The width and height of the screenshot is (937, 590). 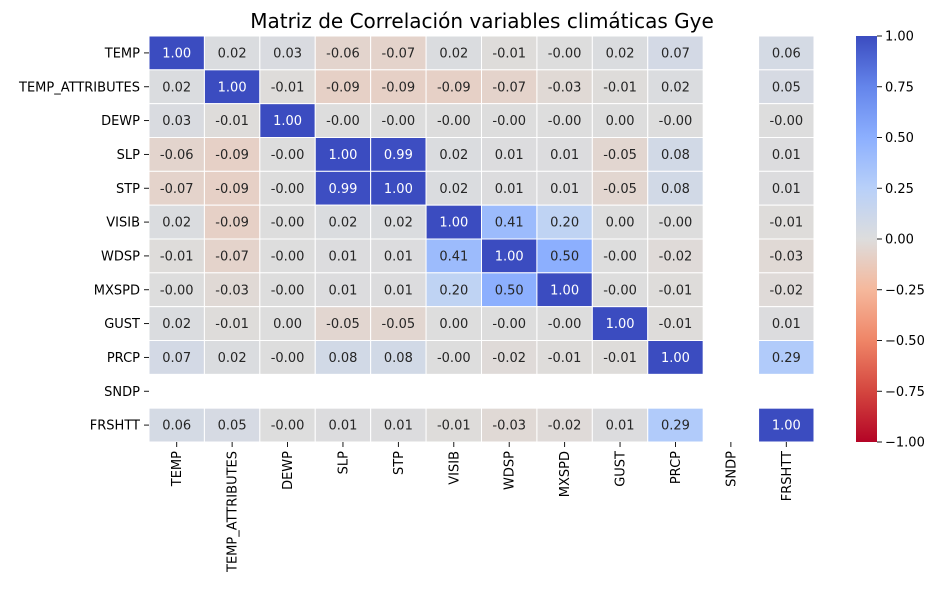 What do you see at coordinates (905, 341) in the screenshot?
I see `colorbar-tick-label: −0.50` at bounding box center [905, 341].